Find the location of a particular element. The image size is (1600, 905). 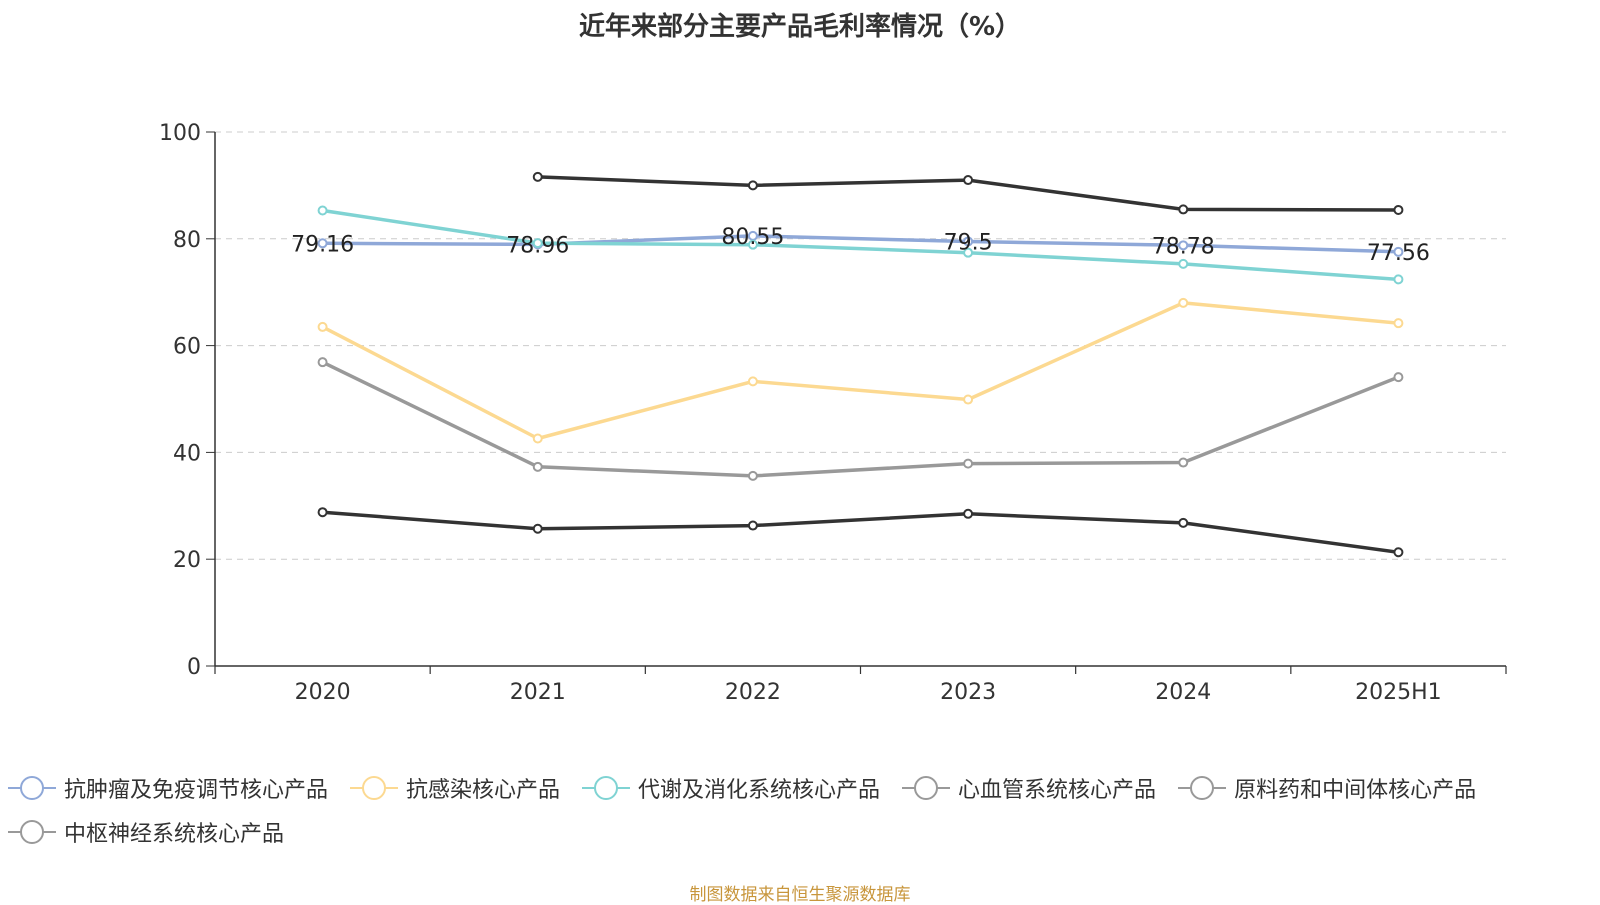

data-label: 79.5 is located at coordinates (968, 242).